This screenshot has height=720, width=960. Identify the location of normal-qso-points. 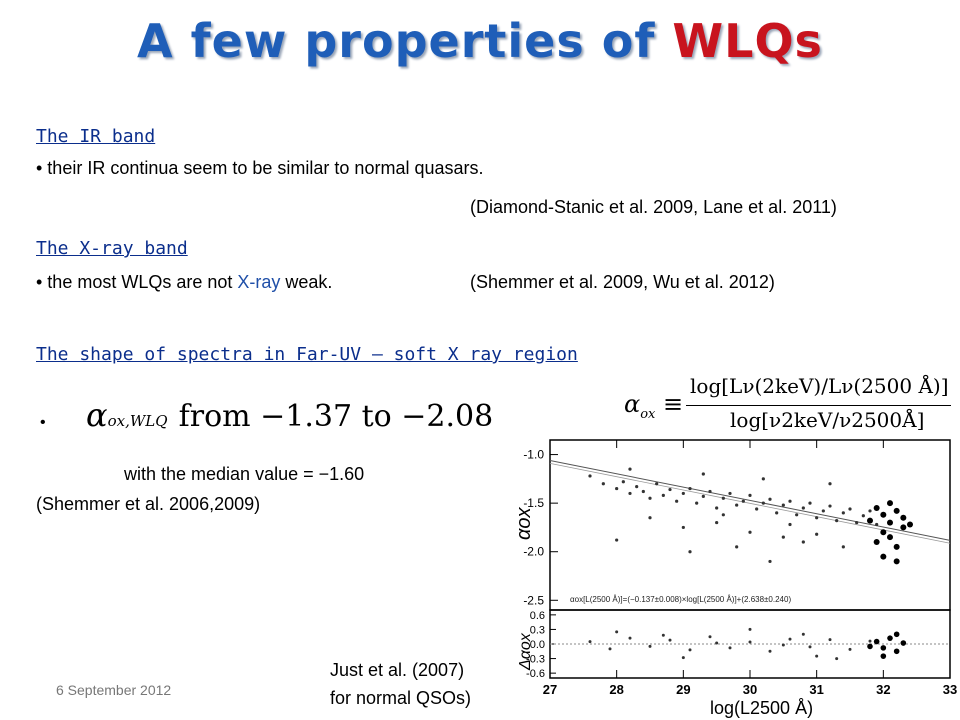
(733, 515).